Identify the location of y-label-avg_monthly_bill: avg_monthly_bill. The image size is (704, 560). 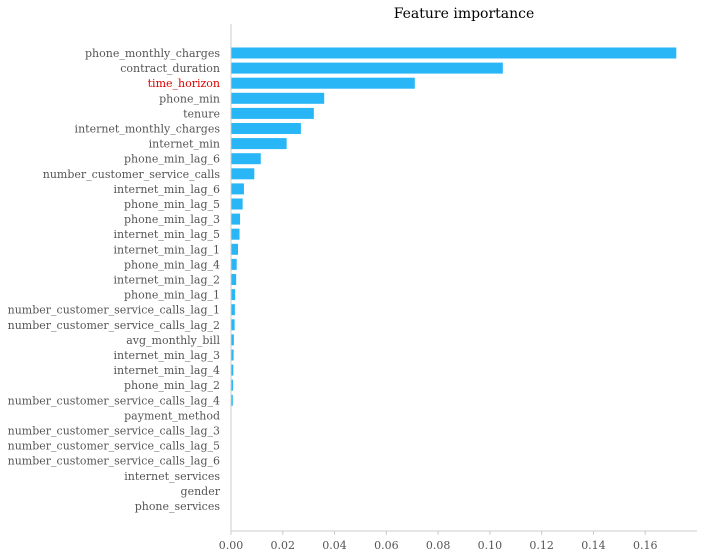
(173, 340).